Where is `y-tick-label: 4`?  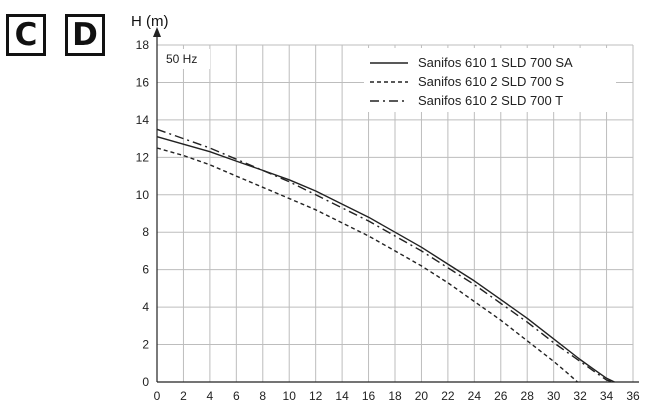
y-tick-label: 4 is located at coordinates (145, 307).